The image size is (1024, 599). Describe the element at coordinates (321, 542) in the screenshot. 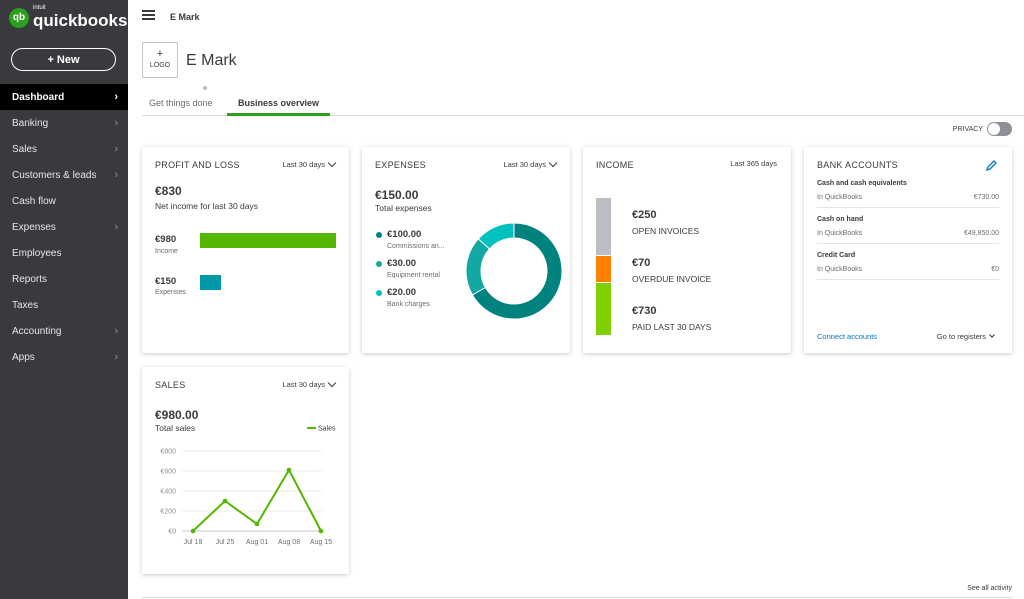

I see `x-tick-label: Aug 15` at that location.